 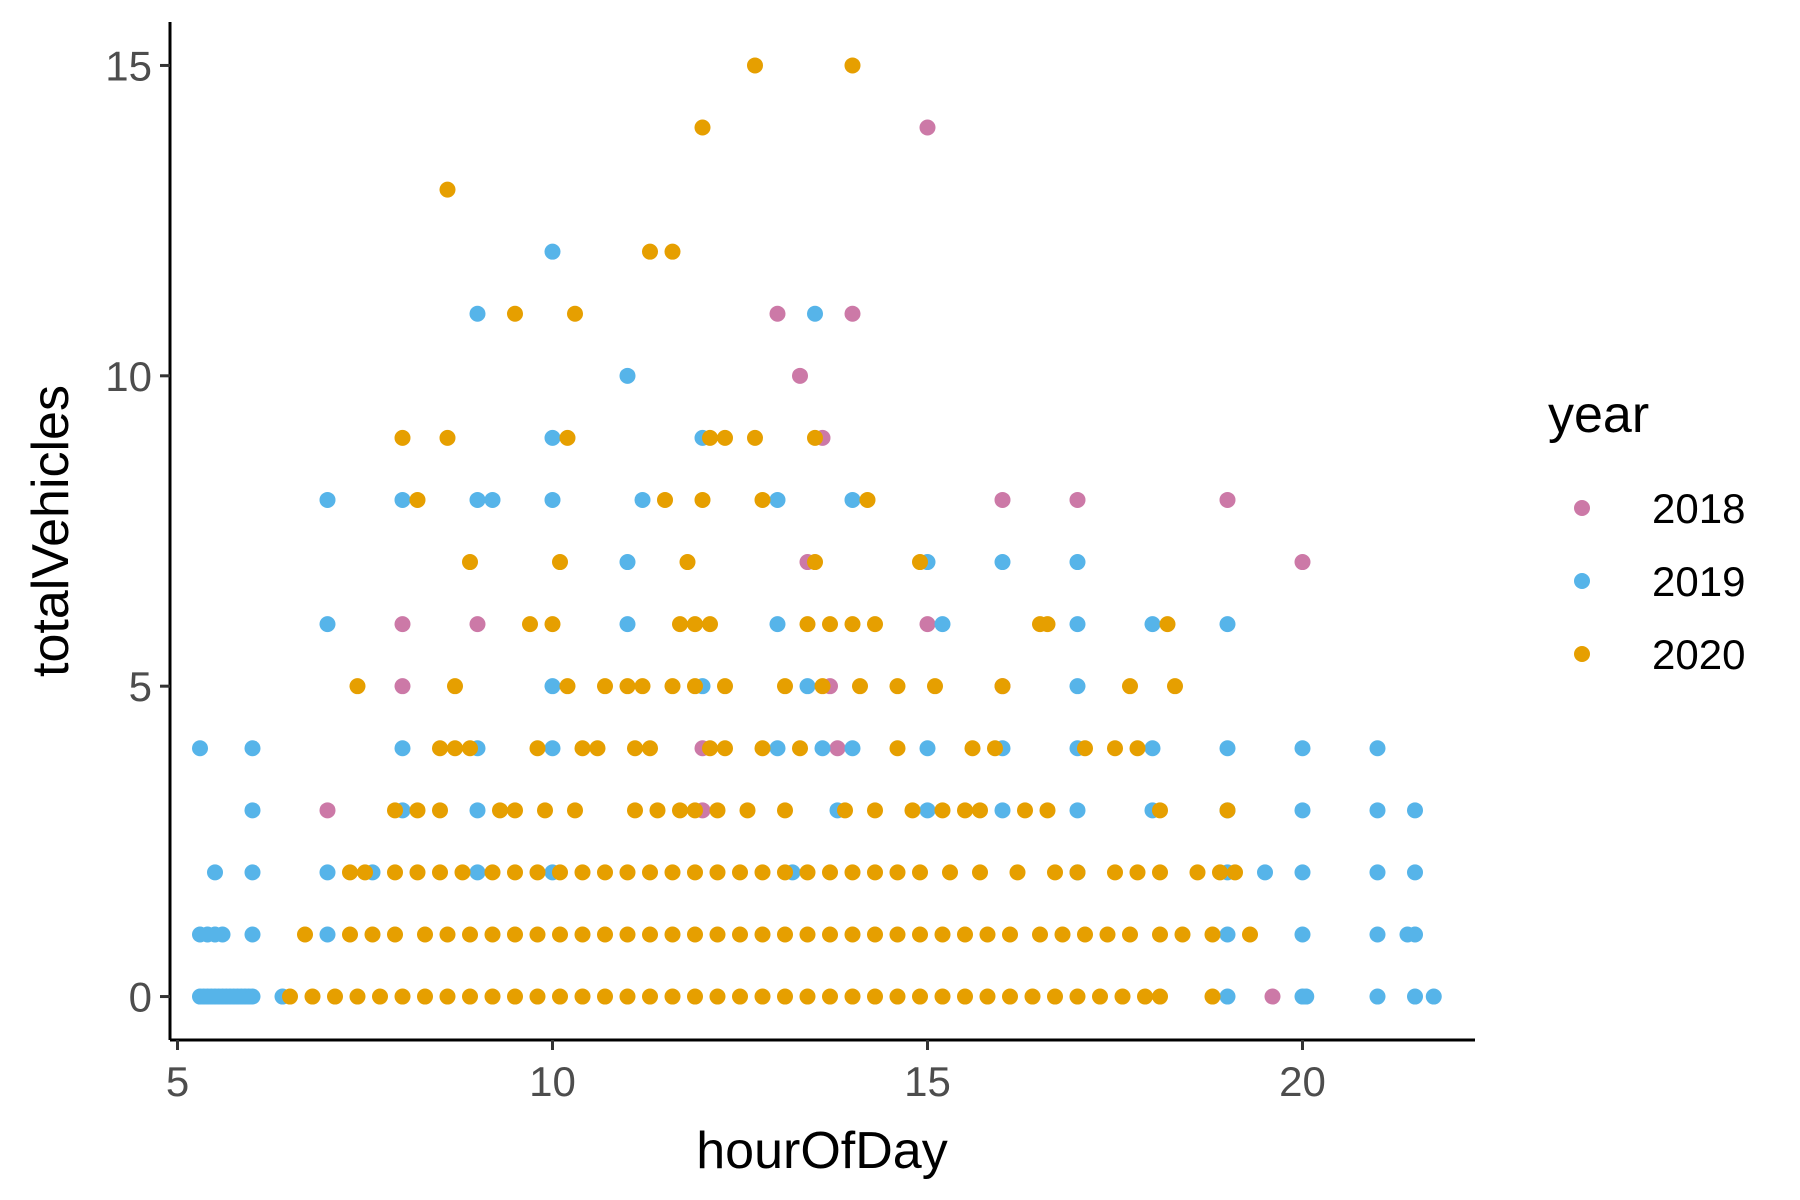 I want to click on x-axis-title: hourOfDay, so click(x=821, y=1151).